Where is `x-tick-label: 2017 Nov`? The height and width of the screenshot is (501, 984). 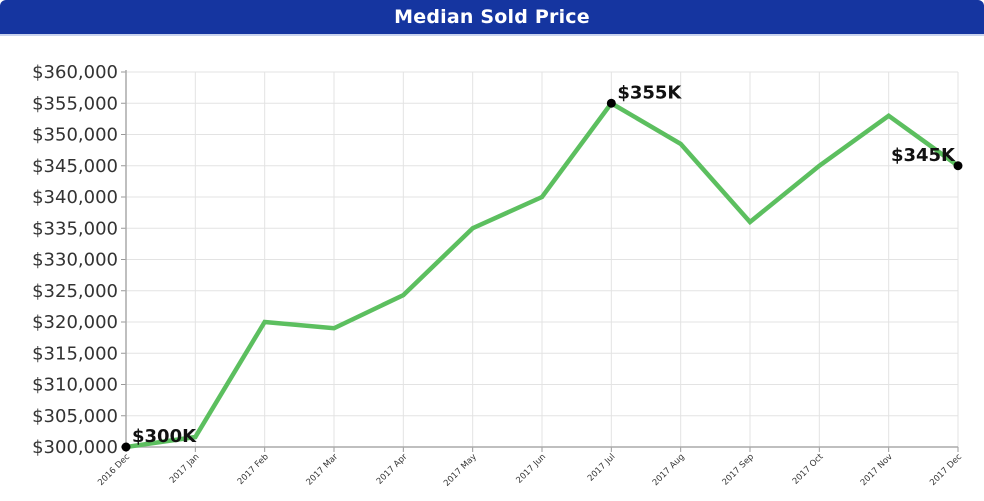 x-tick-label: 2017 Nov is located at coordinates (877, 470).